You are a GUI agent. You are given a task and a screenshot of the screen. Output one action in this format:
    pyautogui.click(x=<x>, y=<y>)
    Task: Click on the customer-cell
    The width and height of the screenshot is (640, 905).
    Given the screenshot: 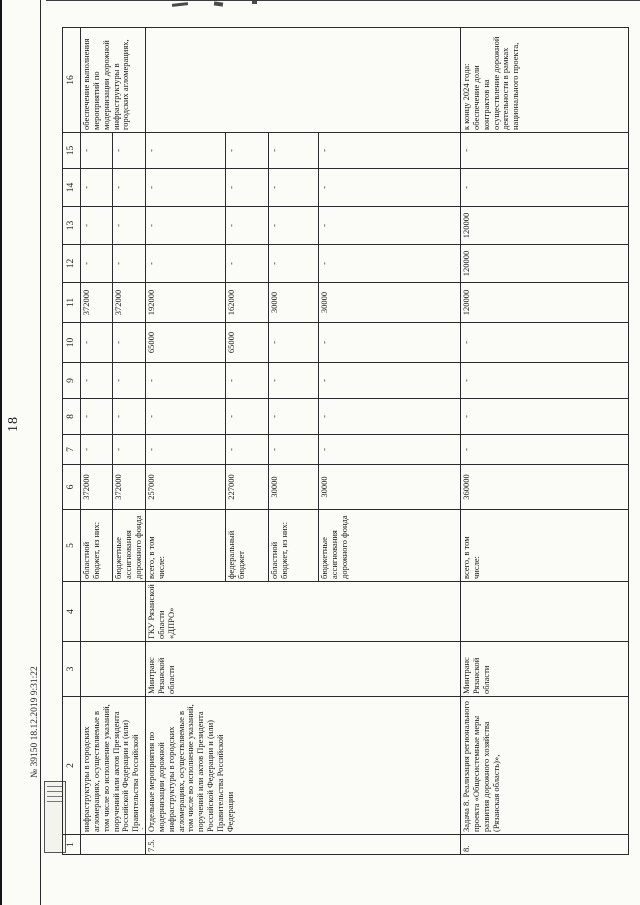 What is the action you would take?
    pyautogui.click(x=113, y=611)
    